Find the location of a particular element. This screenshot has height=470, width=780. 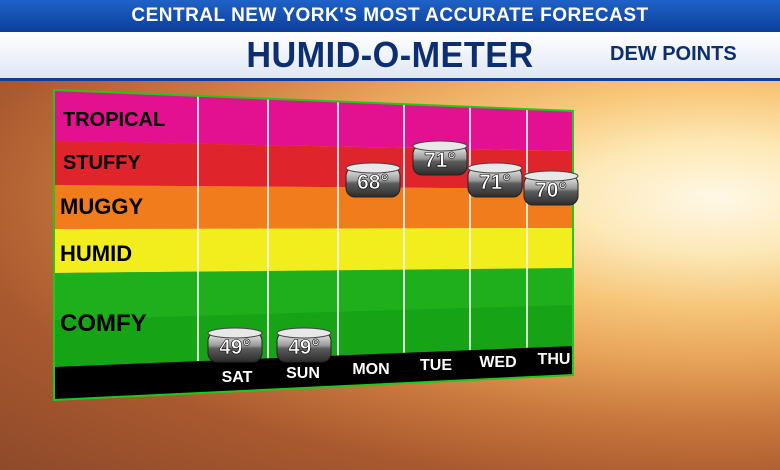

value-label: 70° is located at coordinates (551, 190).